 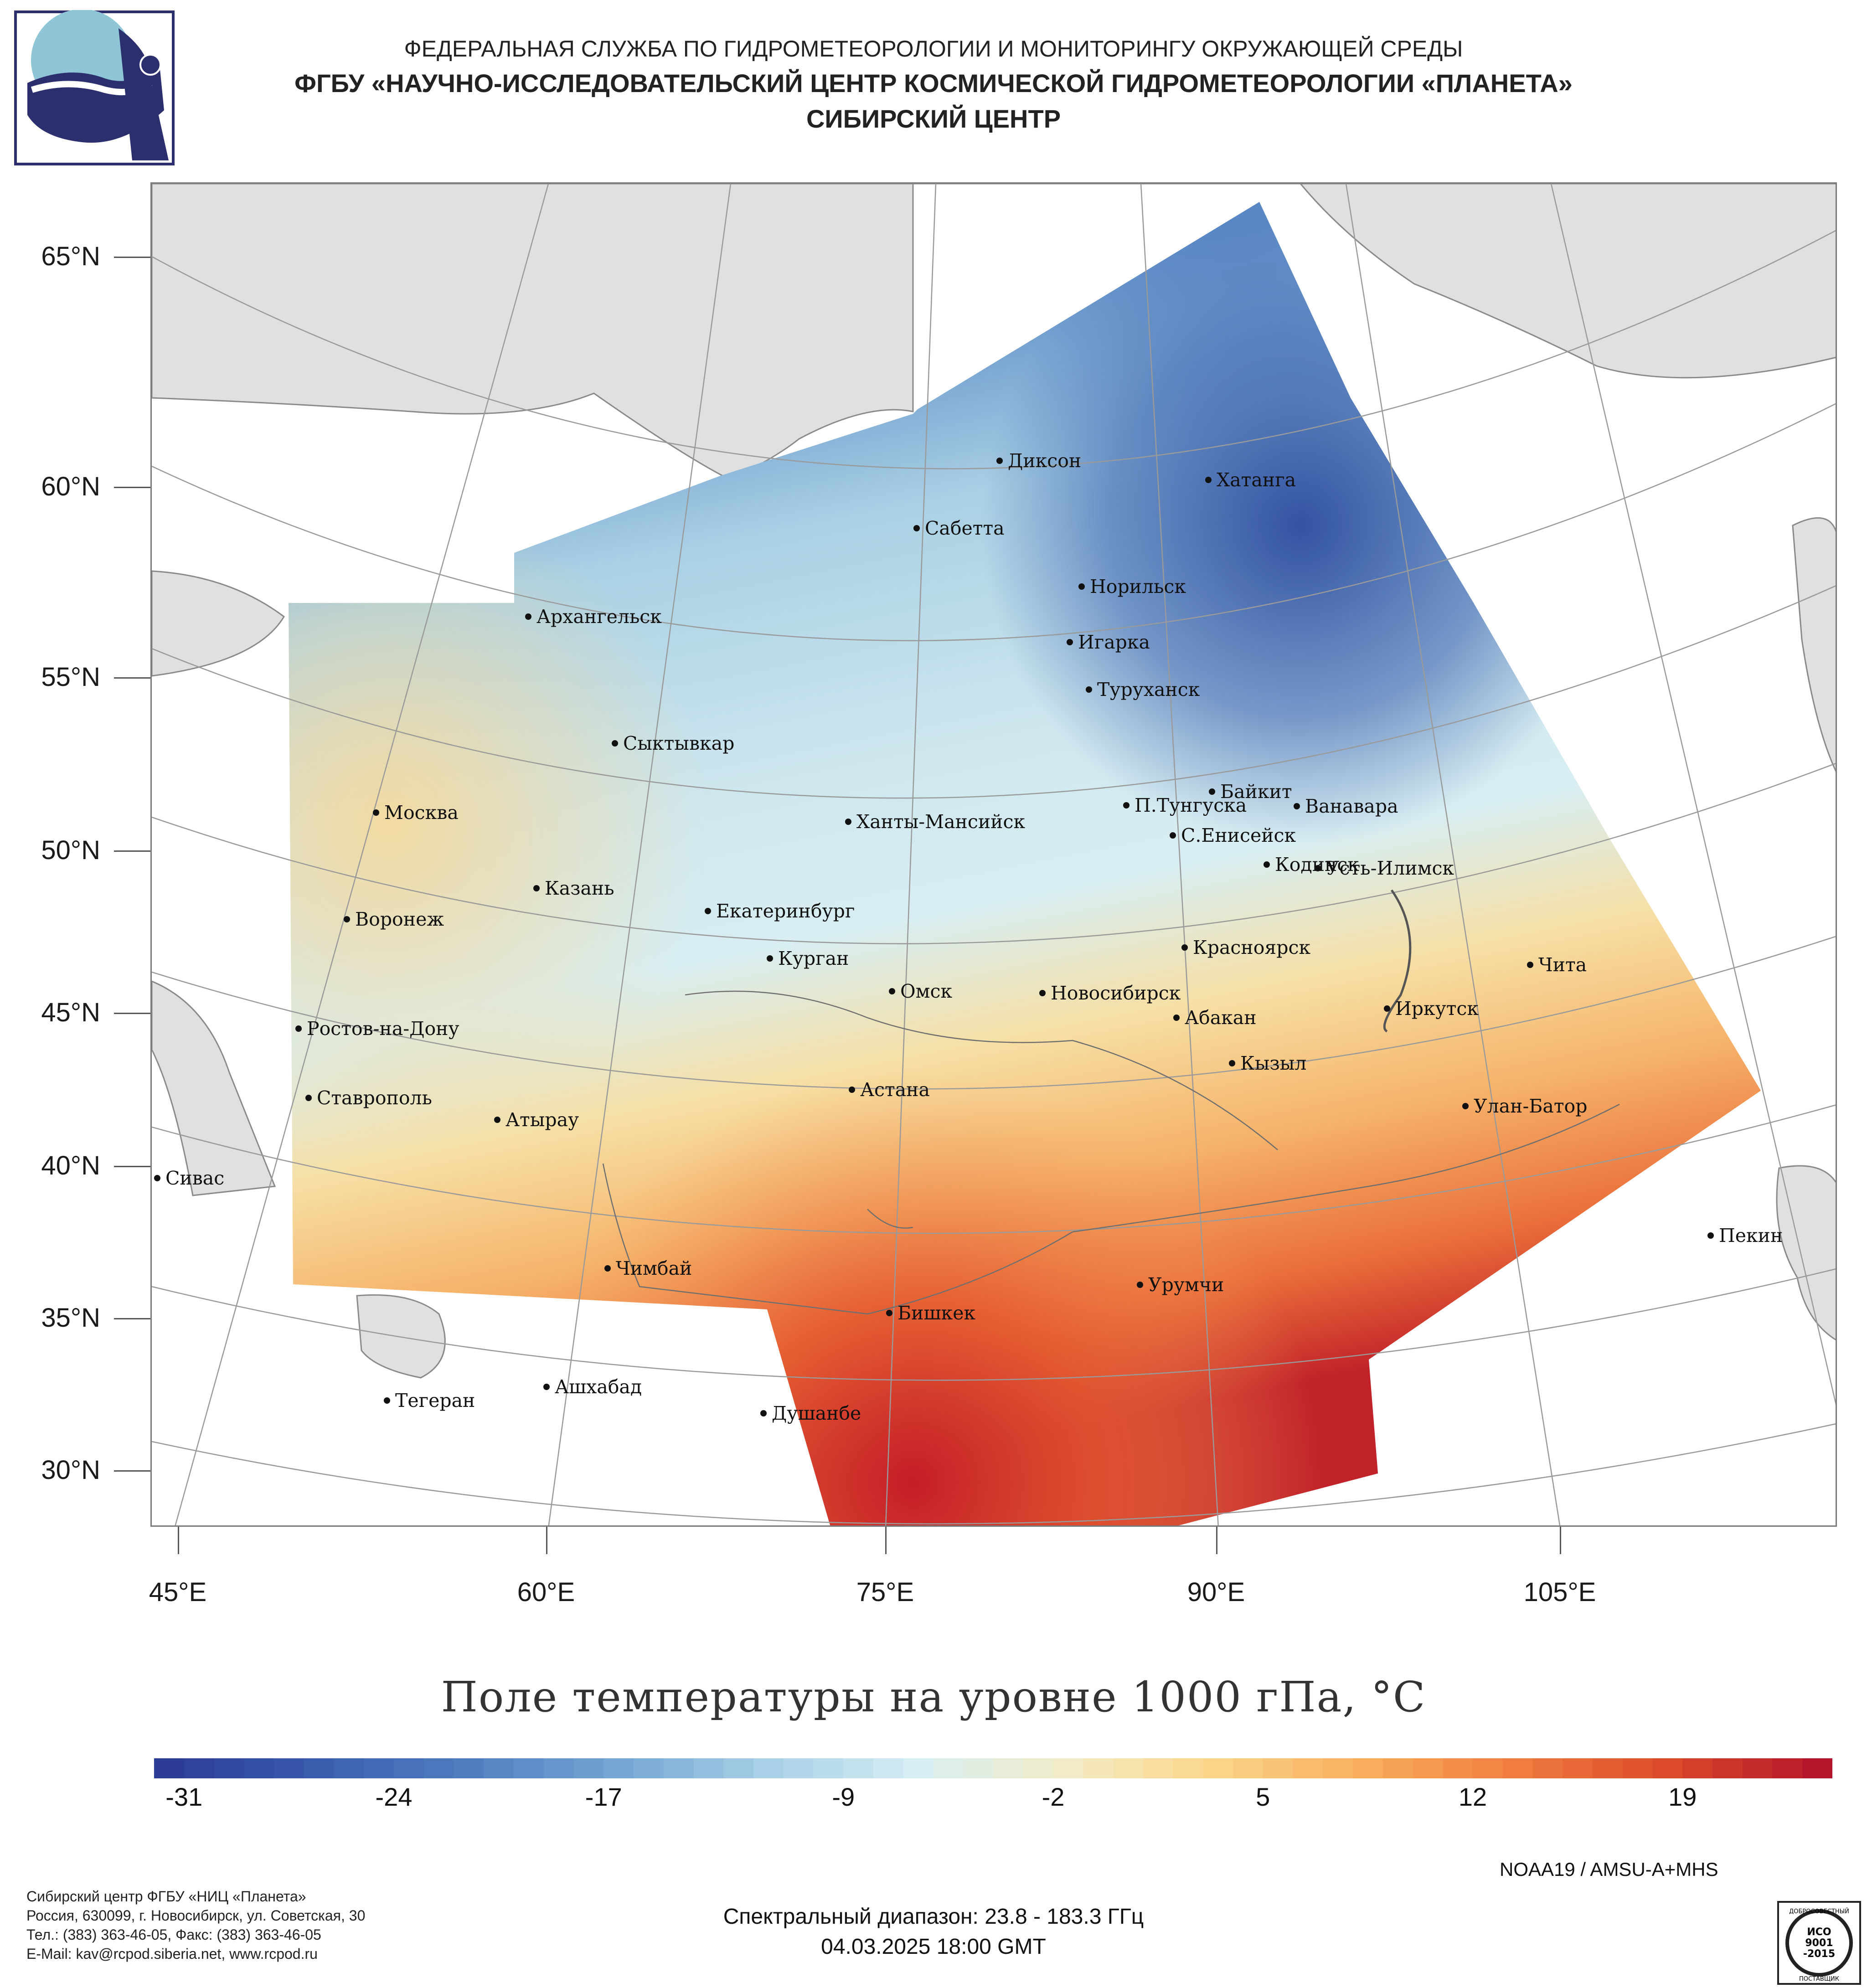 I want to click on city-label: Курган, so click(x=813, y=959).